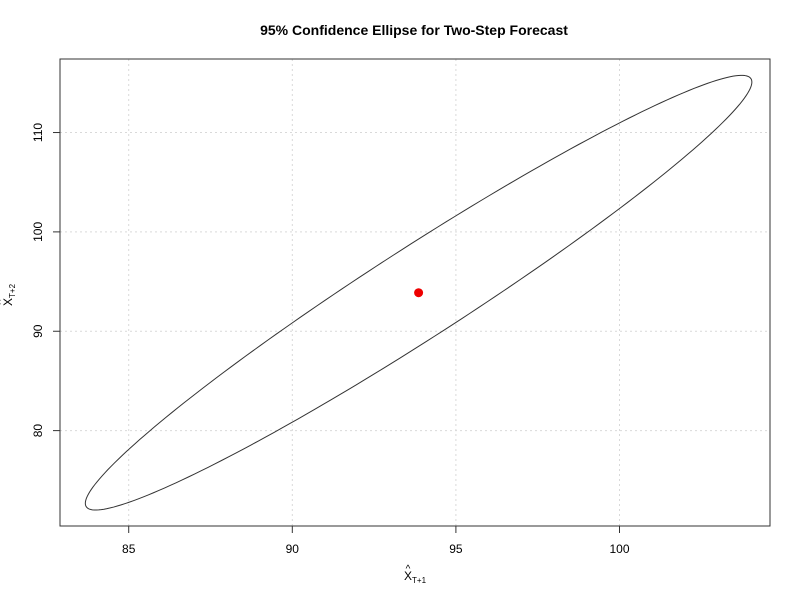  I want to click on y-axis-label: XT+2 ^, so click(8, 294).